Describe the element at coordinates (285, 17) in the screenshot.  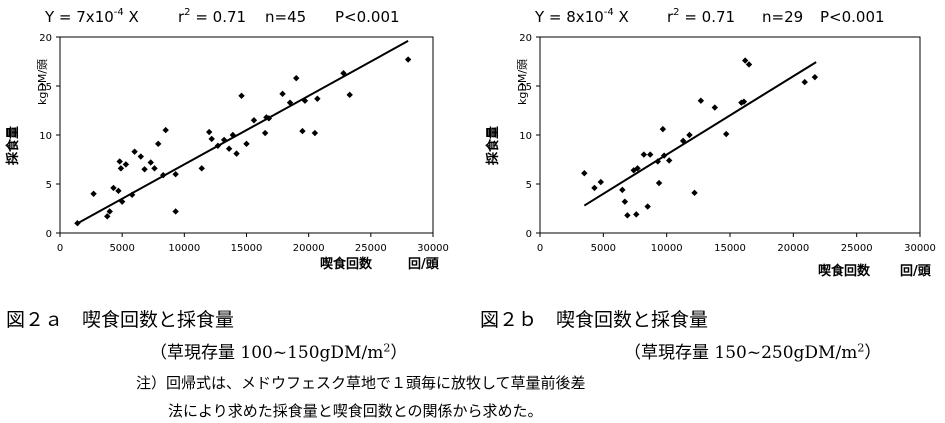
I see `sample-size: n=45` at that location.